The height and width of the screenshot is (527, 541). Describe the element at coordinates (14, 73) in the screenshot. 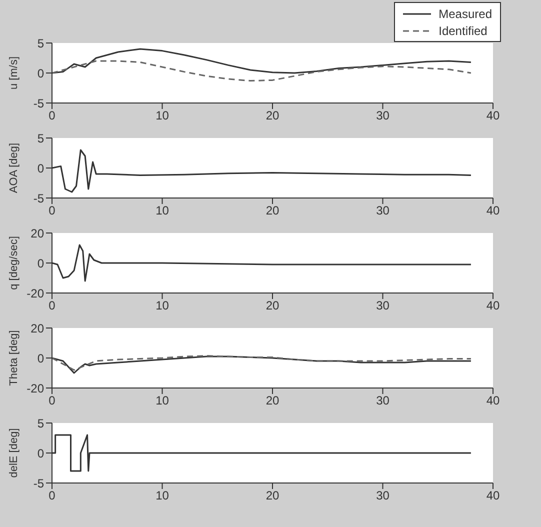

I see `y-axis-title: u [m/s]` at that location.